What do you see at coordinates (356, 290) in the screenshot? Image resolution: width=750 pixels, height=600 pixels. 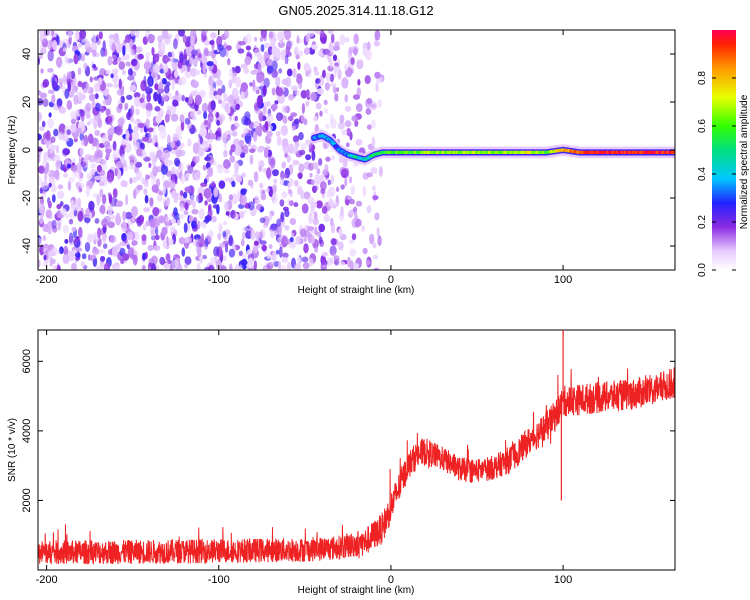 I see `spectrogram-x-label: Height of straight line (km)` at bounding box center [356, 290].